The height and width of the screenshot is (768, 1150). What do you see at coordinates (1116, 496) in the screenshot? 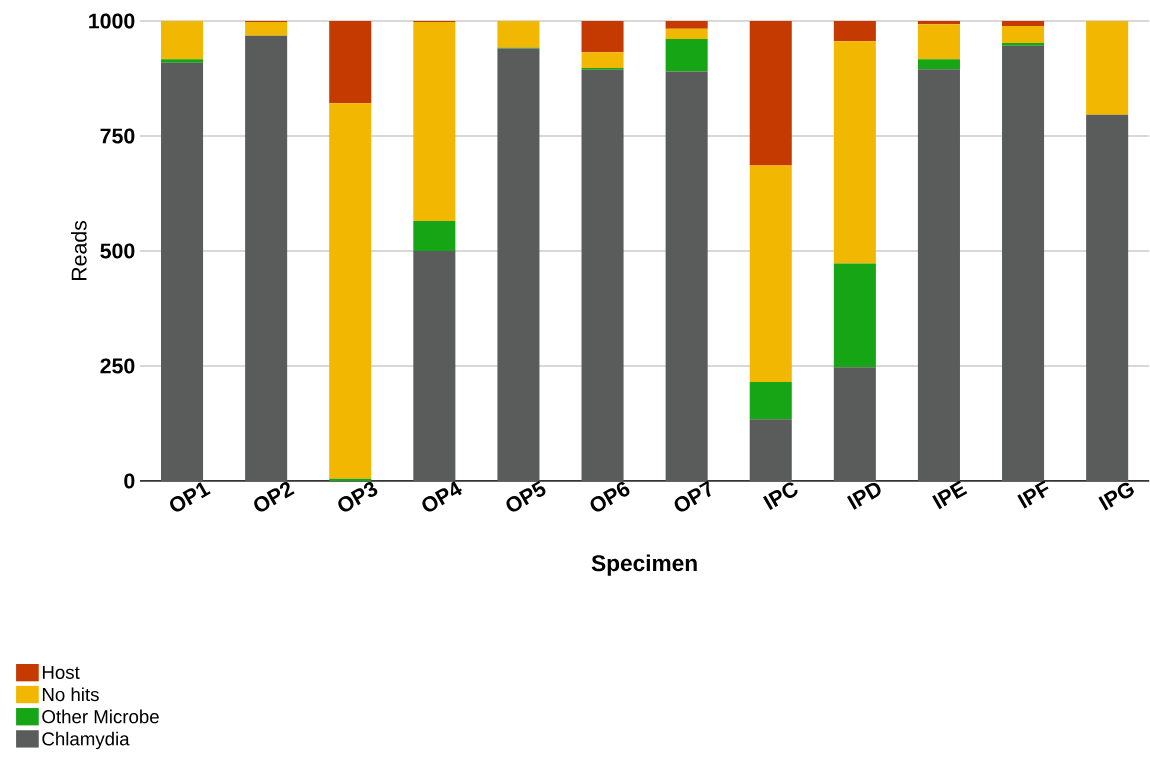
I see `x-tick-label: IPG` at bounding box center [1116, 496].